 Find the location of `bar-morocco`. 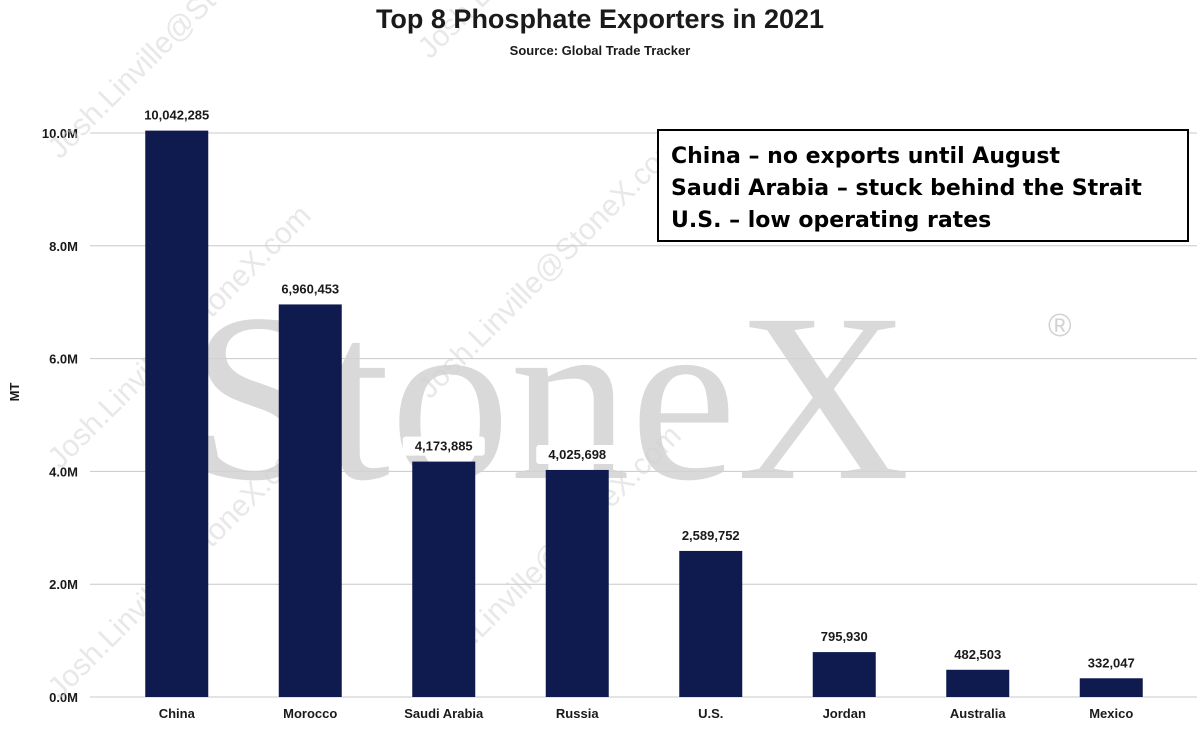

bar-morocco is located at coordinates (310, 500).